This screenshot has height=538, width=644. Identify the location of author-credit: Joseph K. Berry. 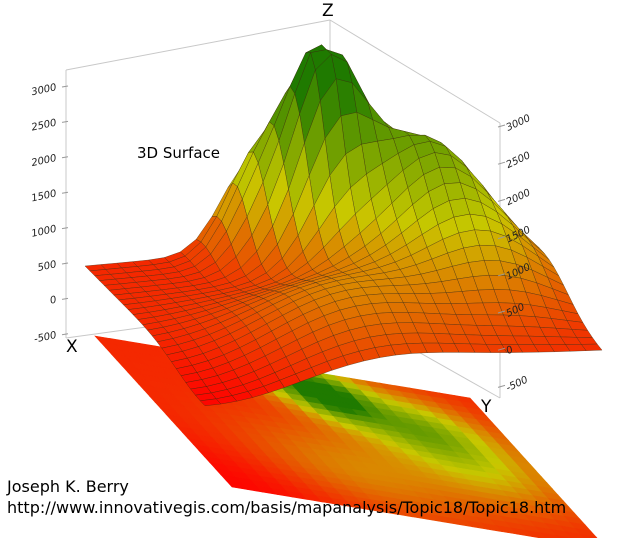
(68, 486).